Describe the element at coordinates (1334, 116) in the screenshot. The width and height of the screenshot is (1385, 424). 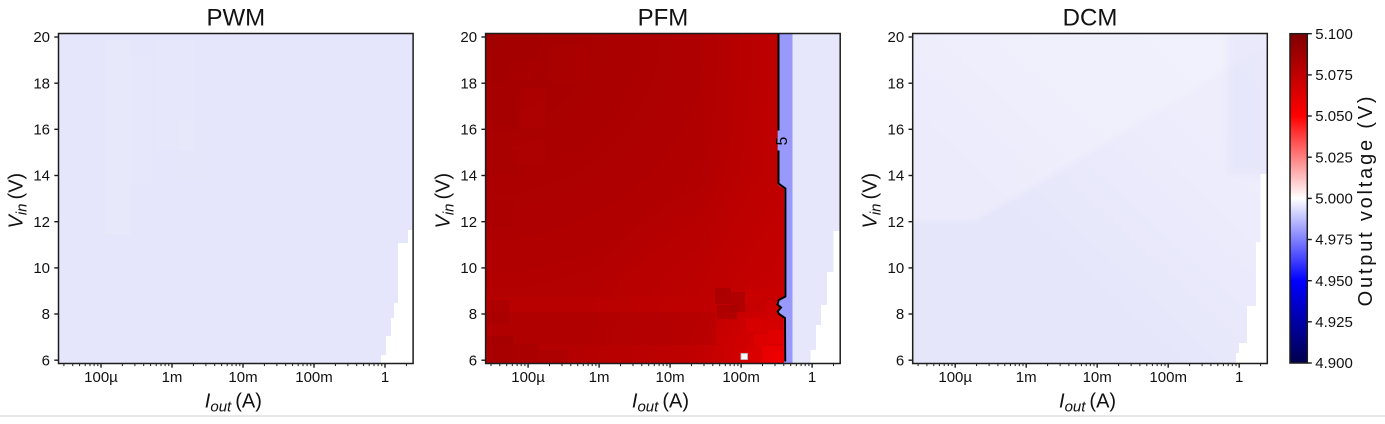
I see `svg-text: 5.050` at that location.